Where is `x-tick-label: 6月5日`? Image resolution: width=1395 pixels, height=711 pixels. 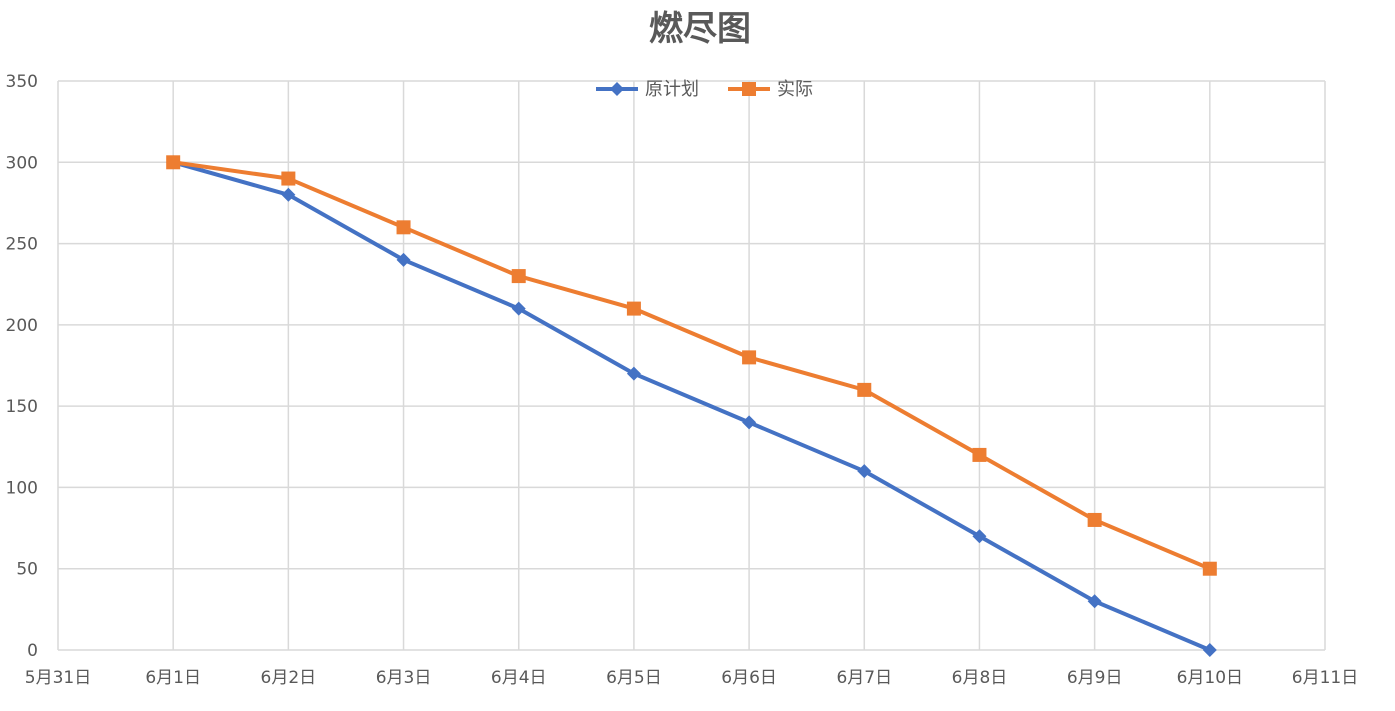 x-tick-label: 6月5日 is located at coordinates (634, 678).